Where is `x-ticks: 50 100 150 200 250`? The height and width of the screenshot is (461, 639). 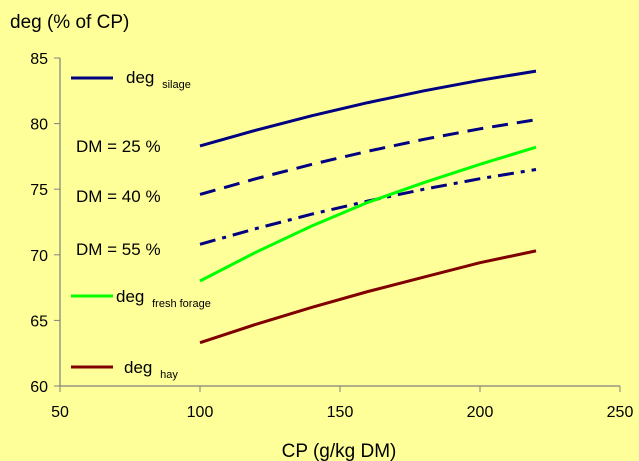 x-ticks: 50 100 150 200 250 is located at coordinates (342, 403).